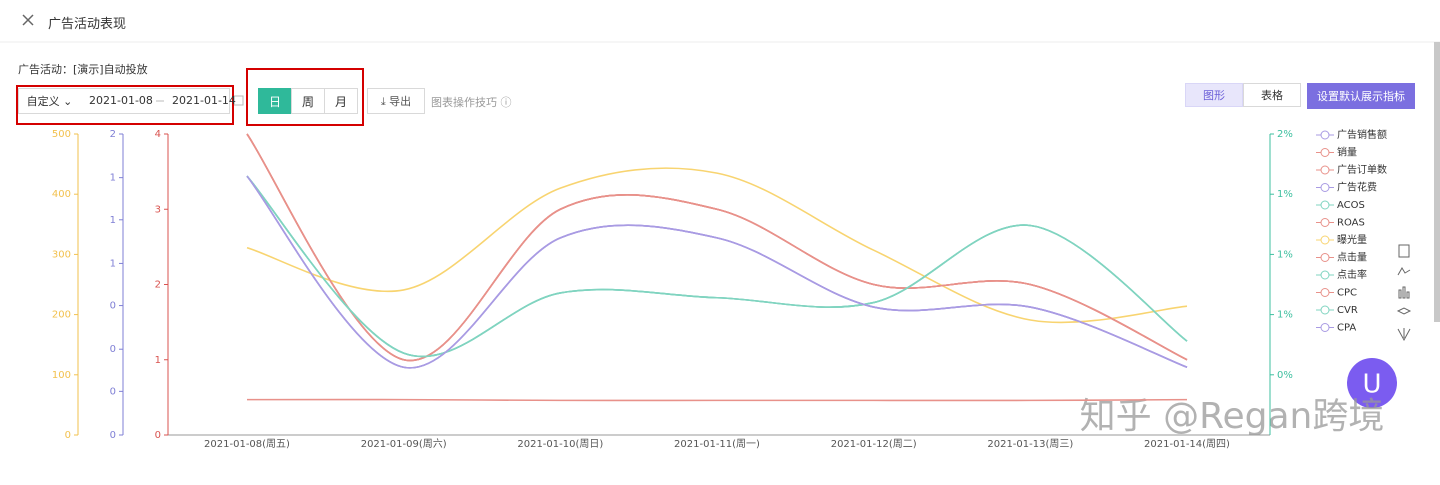 Image resolution: width=1440 pixels, height=485 pixels. I want to click on legend-label: 销量, so click(1347, 152).